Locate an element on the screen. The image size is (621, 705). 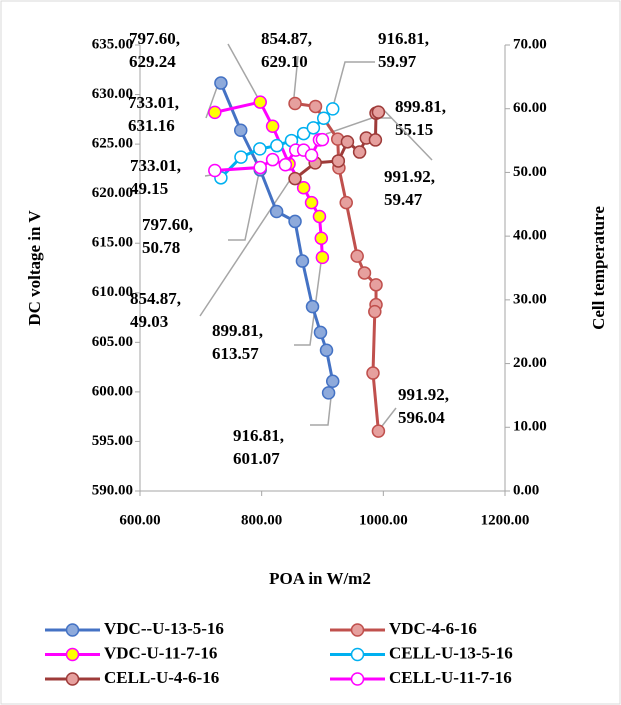
x-tick-label: 1200.00 is located at coordinates (505, 520).